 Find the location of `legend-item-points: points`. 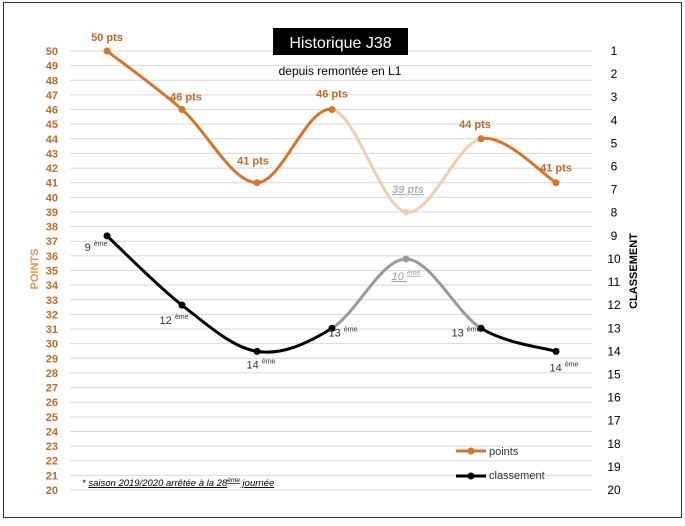

legend-item-points: points is located at coordinates (487, 452).